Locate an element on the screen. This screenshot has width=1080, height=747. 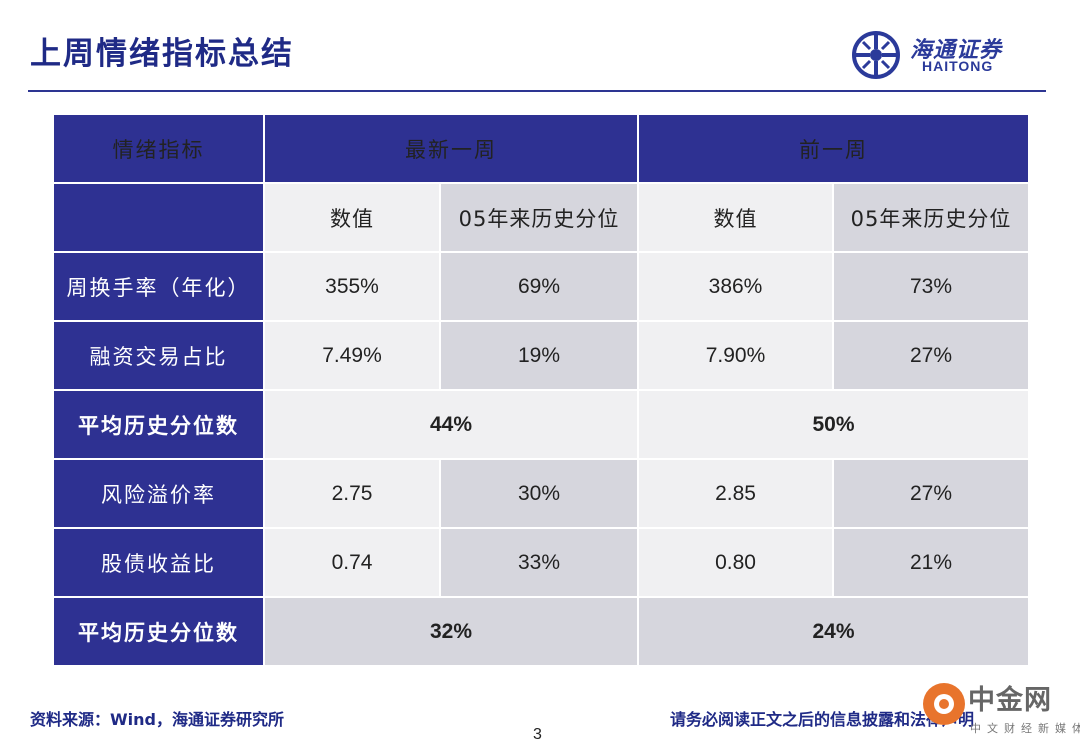
logo-text-en: HAITONG is located at coordinates (958, 66).